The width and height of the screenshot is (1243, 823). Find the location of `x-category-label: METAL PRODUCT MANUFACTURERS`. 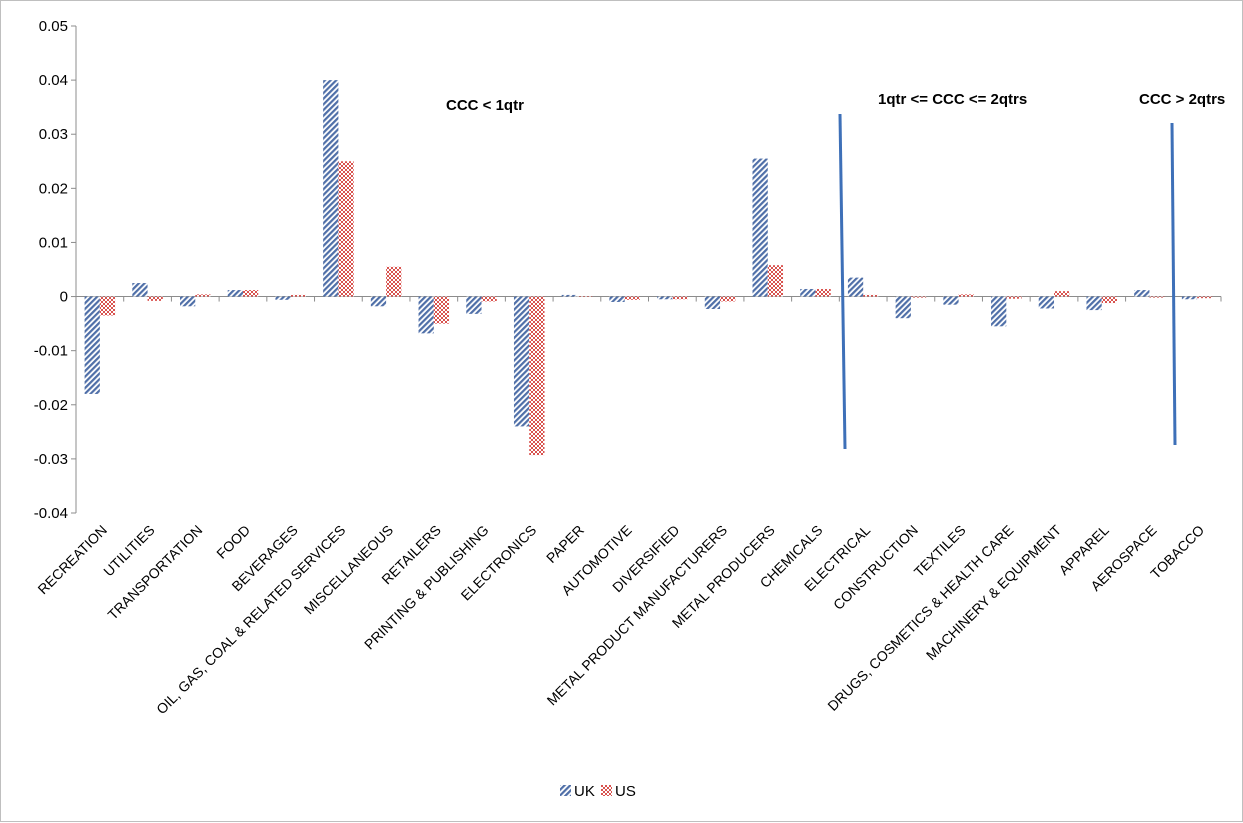

x-category-label: METAL PRODUCT MANUFACTURERS is located at coordinates (637, 615).